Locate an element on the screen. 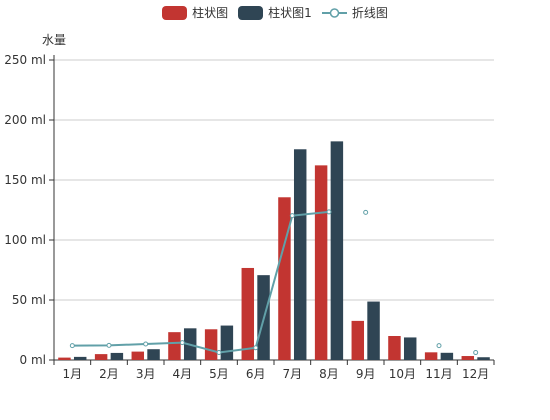 The width and height of the screenshot is (550, 420). x-tick-label: 12月 is located at coordinates (475, 374).